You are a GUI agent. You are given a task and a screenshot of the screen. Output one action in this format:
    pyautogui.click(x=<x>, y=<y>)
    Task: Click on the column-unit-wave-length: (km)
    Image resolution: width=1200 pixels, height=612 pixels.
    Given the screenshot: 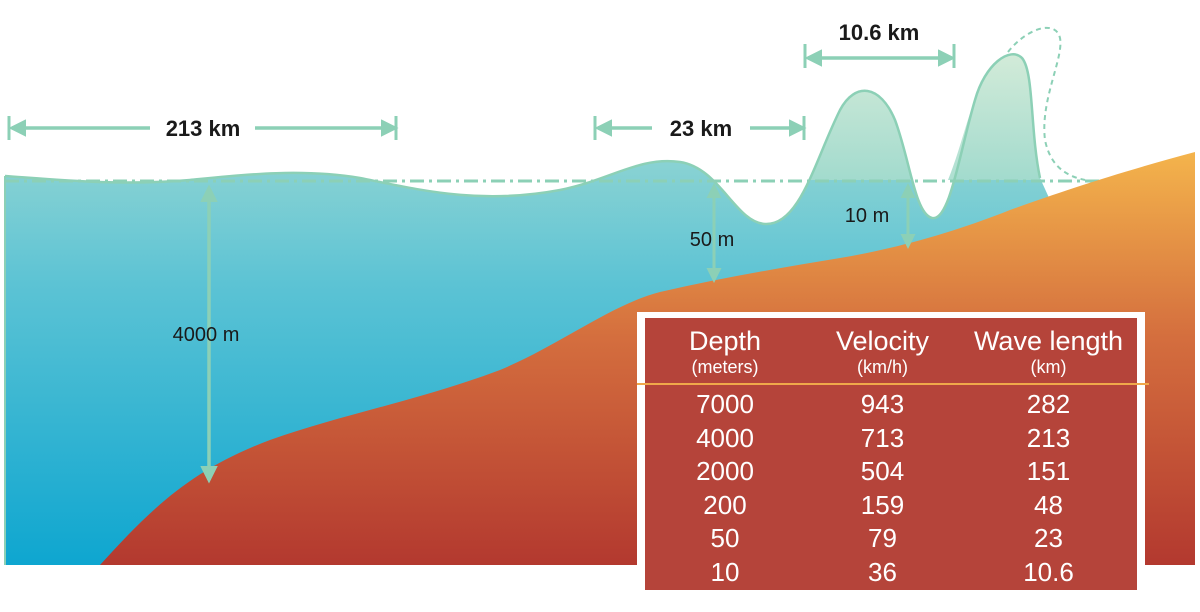 What is the action you would take?
    pyautogui.click(x=1048, y=367)
    